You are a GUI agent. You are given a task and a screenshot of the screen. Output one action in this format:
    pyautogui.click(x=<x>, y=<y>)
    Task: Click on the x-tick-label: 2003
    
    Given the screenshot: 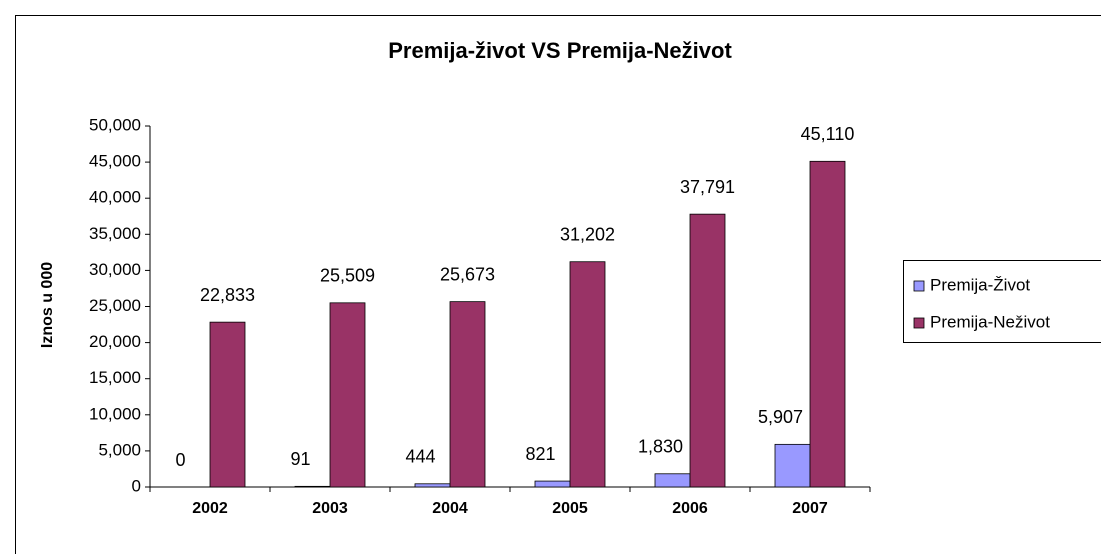 What is the action you would take?
    pyautogui.click(x=330, y=508)
    